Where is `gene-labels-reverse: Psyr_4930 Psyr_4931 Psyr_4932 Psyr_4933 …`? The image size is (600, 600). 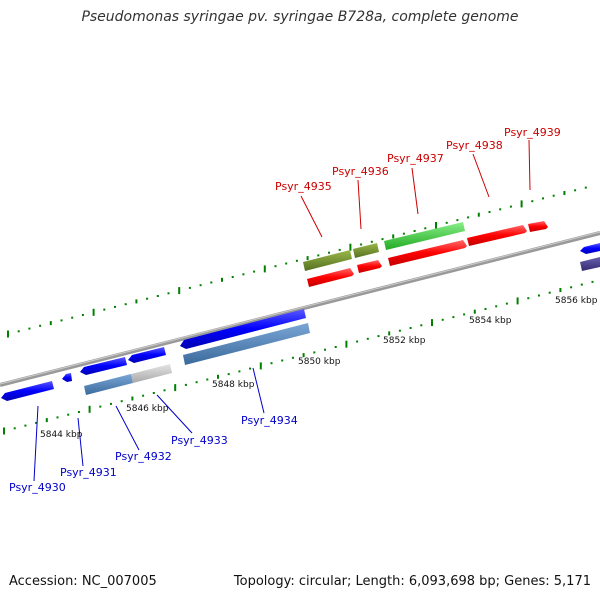
gene-labels-reverse: Psyr_4930 Psyr_4931 Psyr_4932 Psyr_4933 … is located at coordinates (153, 430).